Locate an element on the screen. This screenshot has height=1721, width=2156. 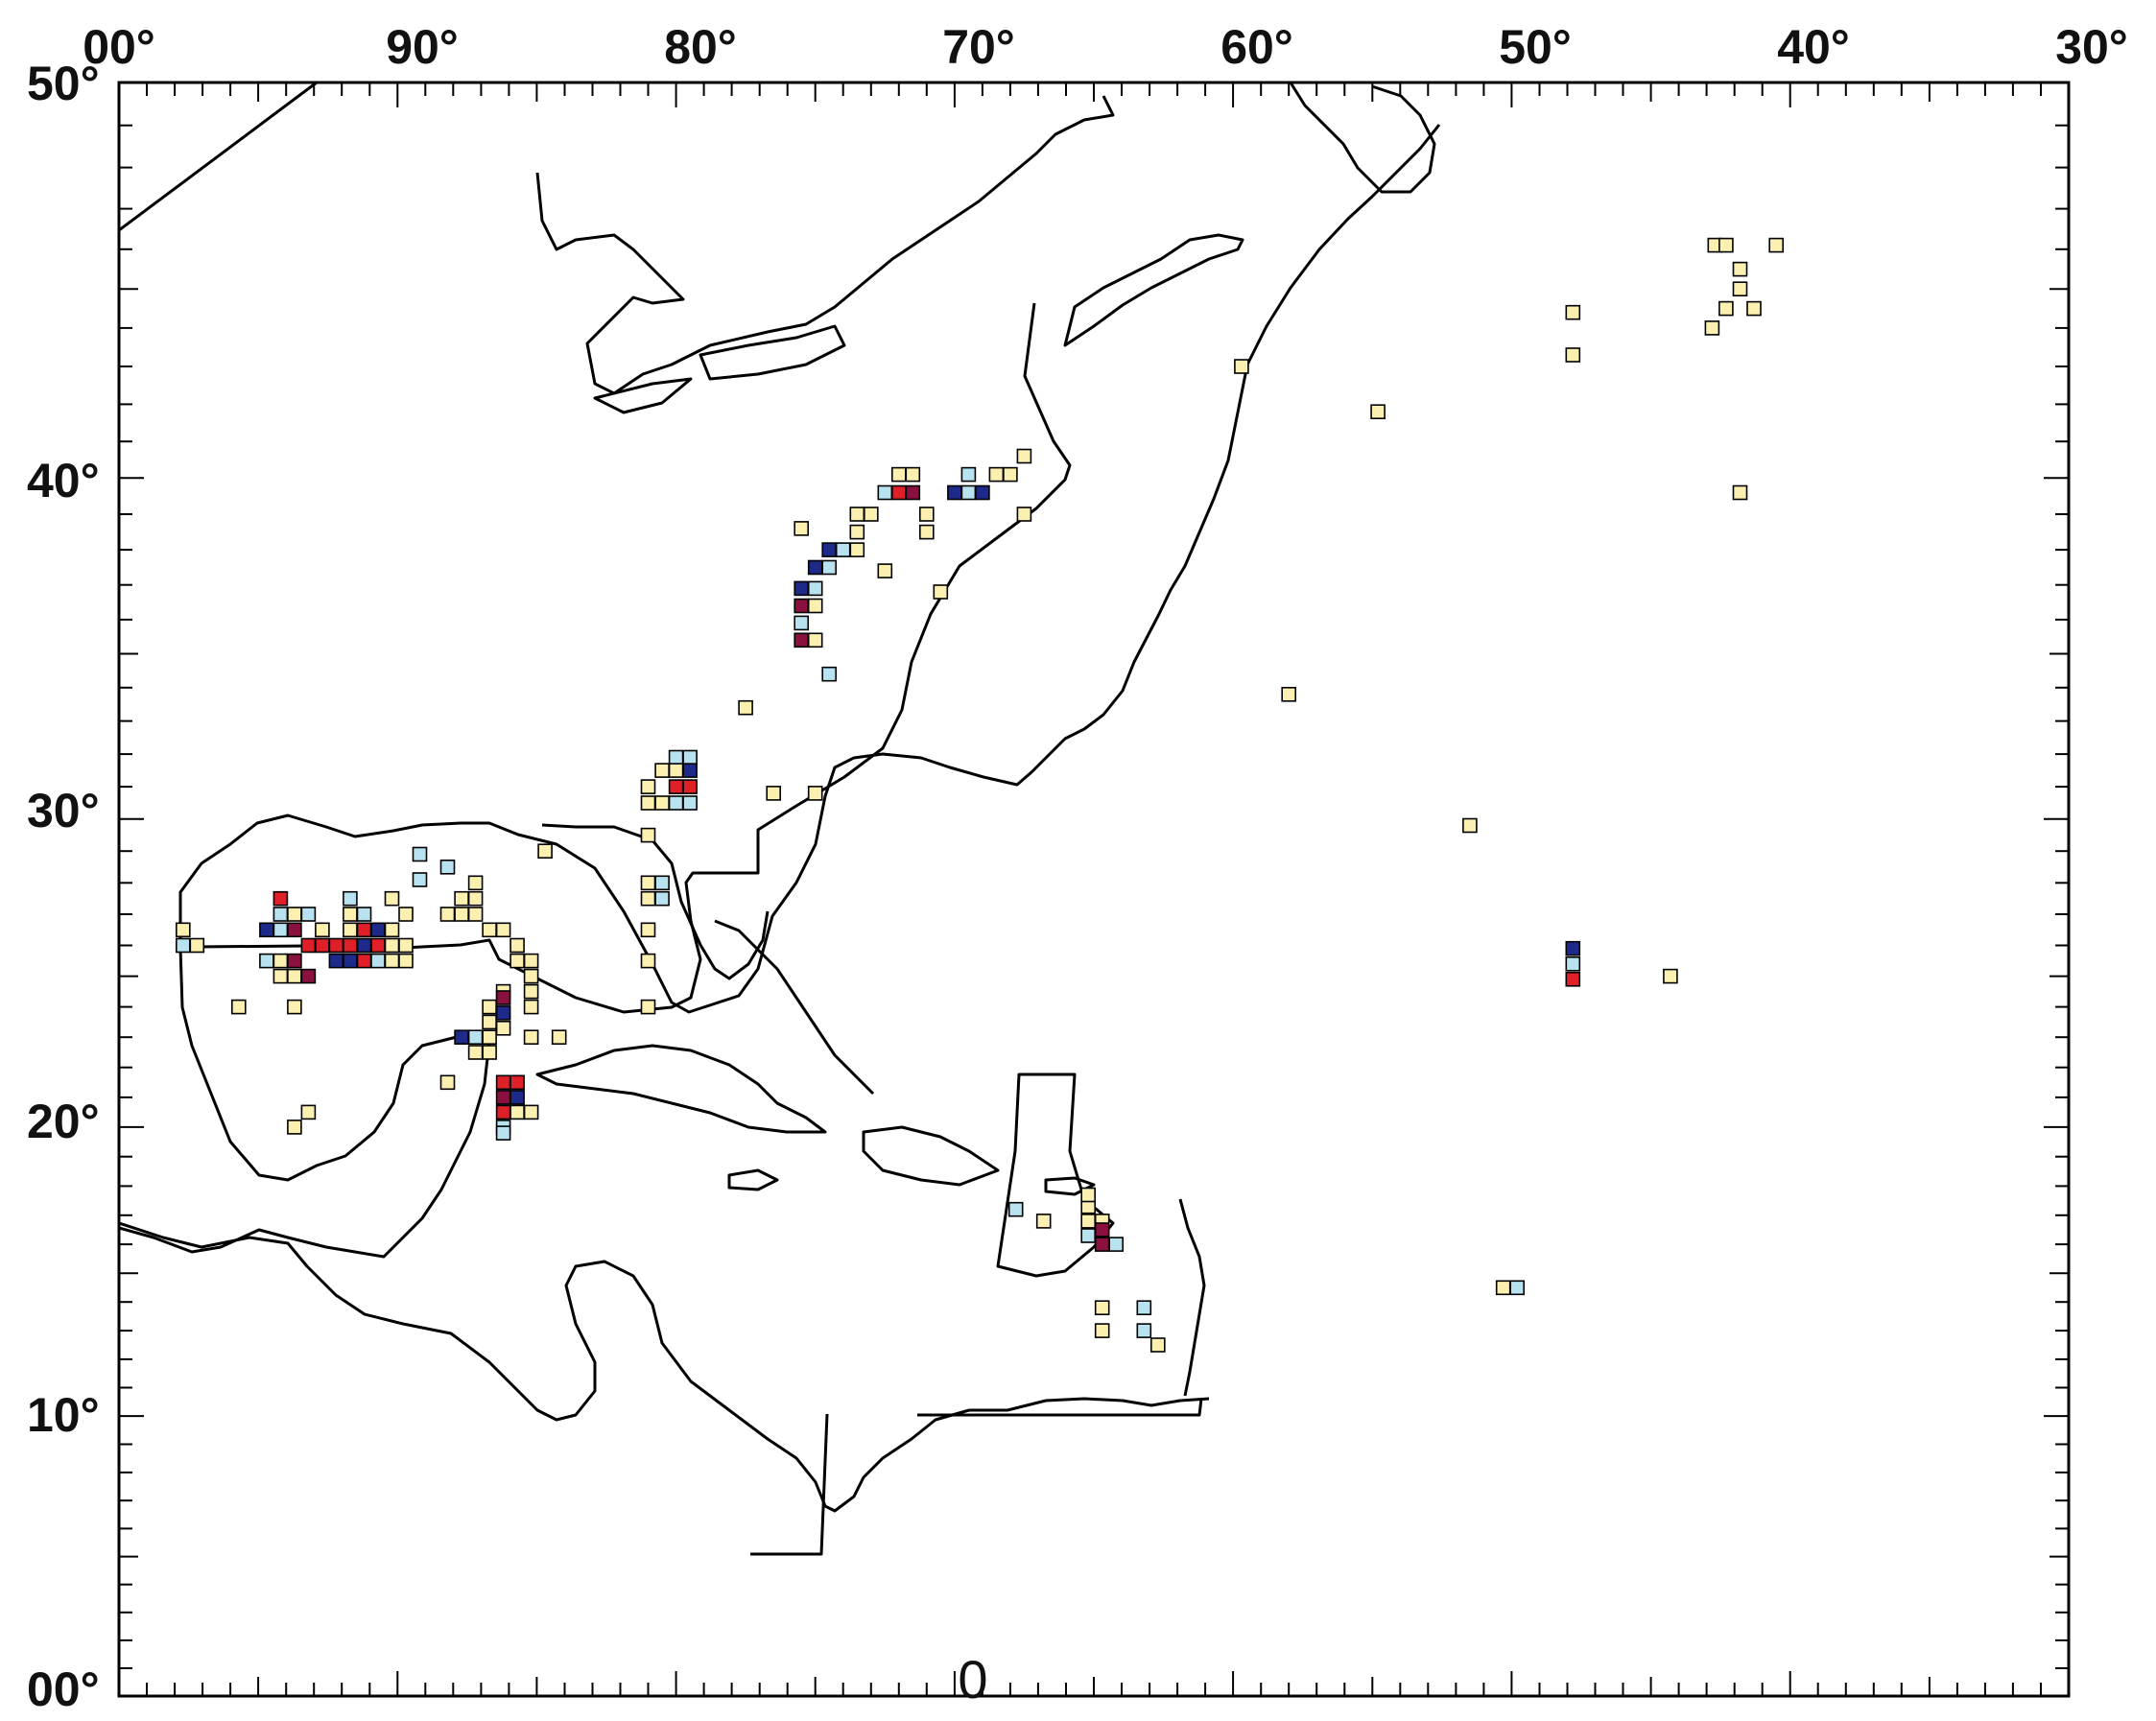
diagonal-boundary-line is located at coordinates (218, 156).